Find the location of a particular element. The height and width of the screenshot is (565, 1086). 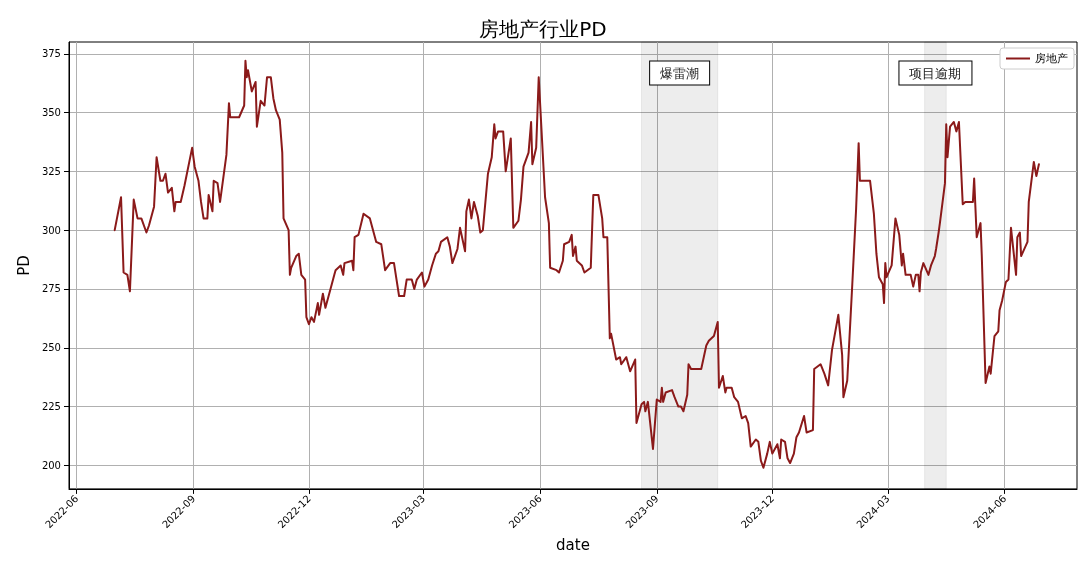

legend-label: 房地产 is located at coordinates (1051, 58).